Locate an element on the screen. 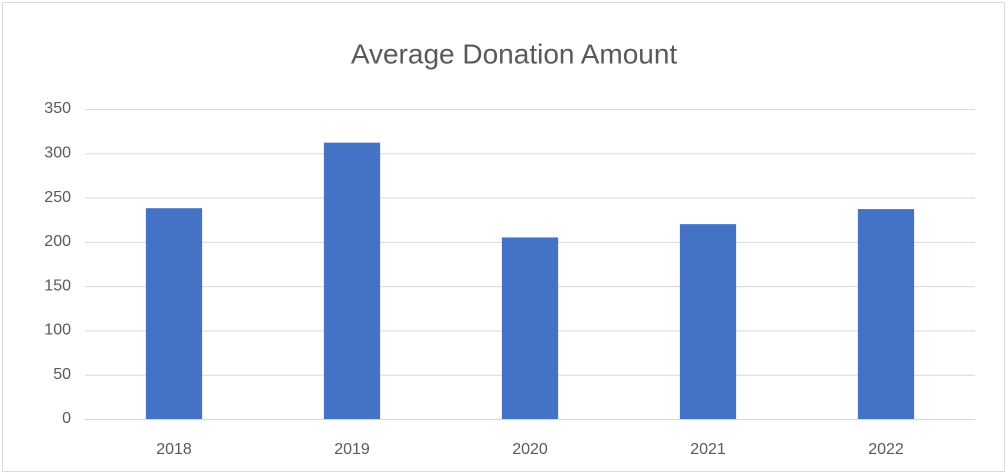 The image size is (1008, 475). y-tick-label: 350 is located at coordinates (57, 108).